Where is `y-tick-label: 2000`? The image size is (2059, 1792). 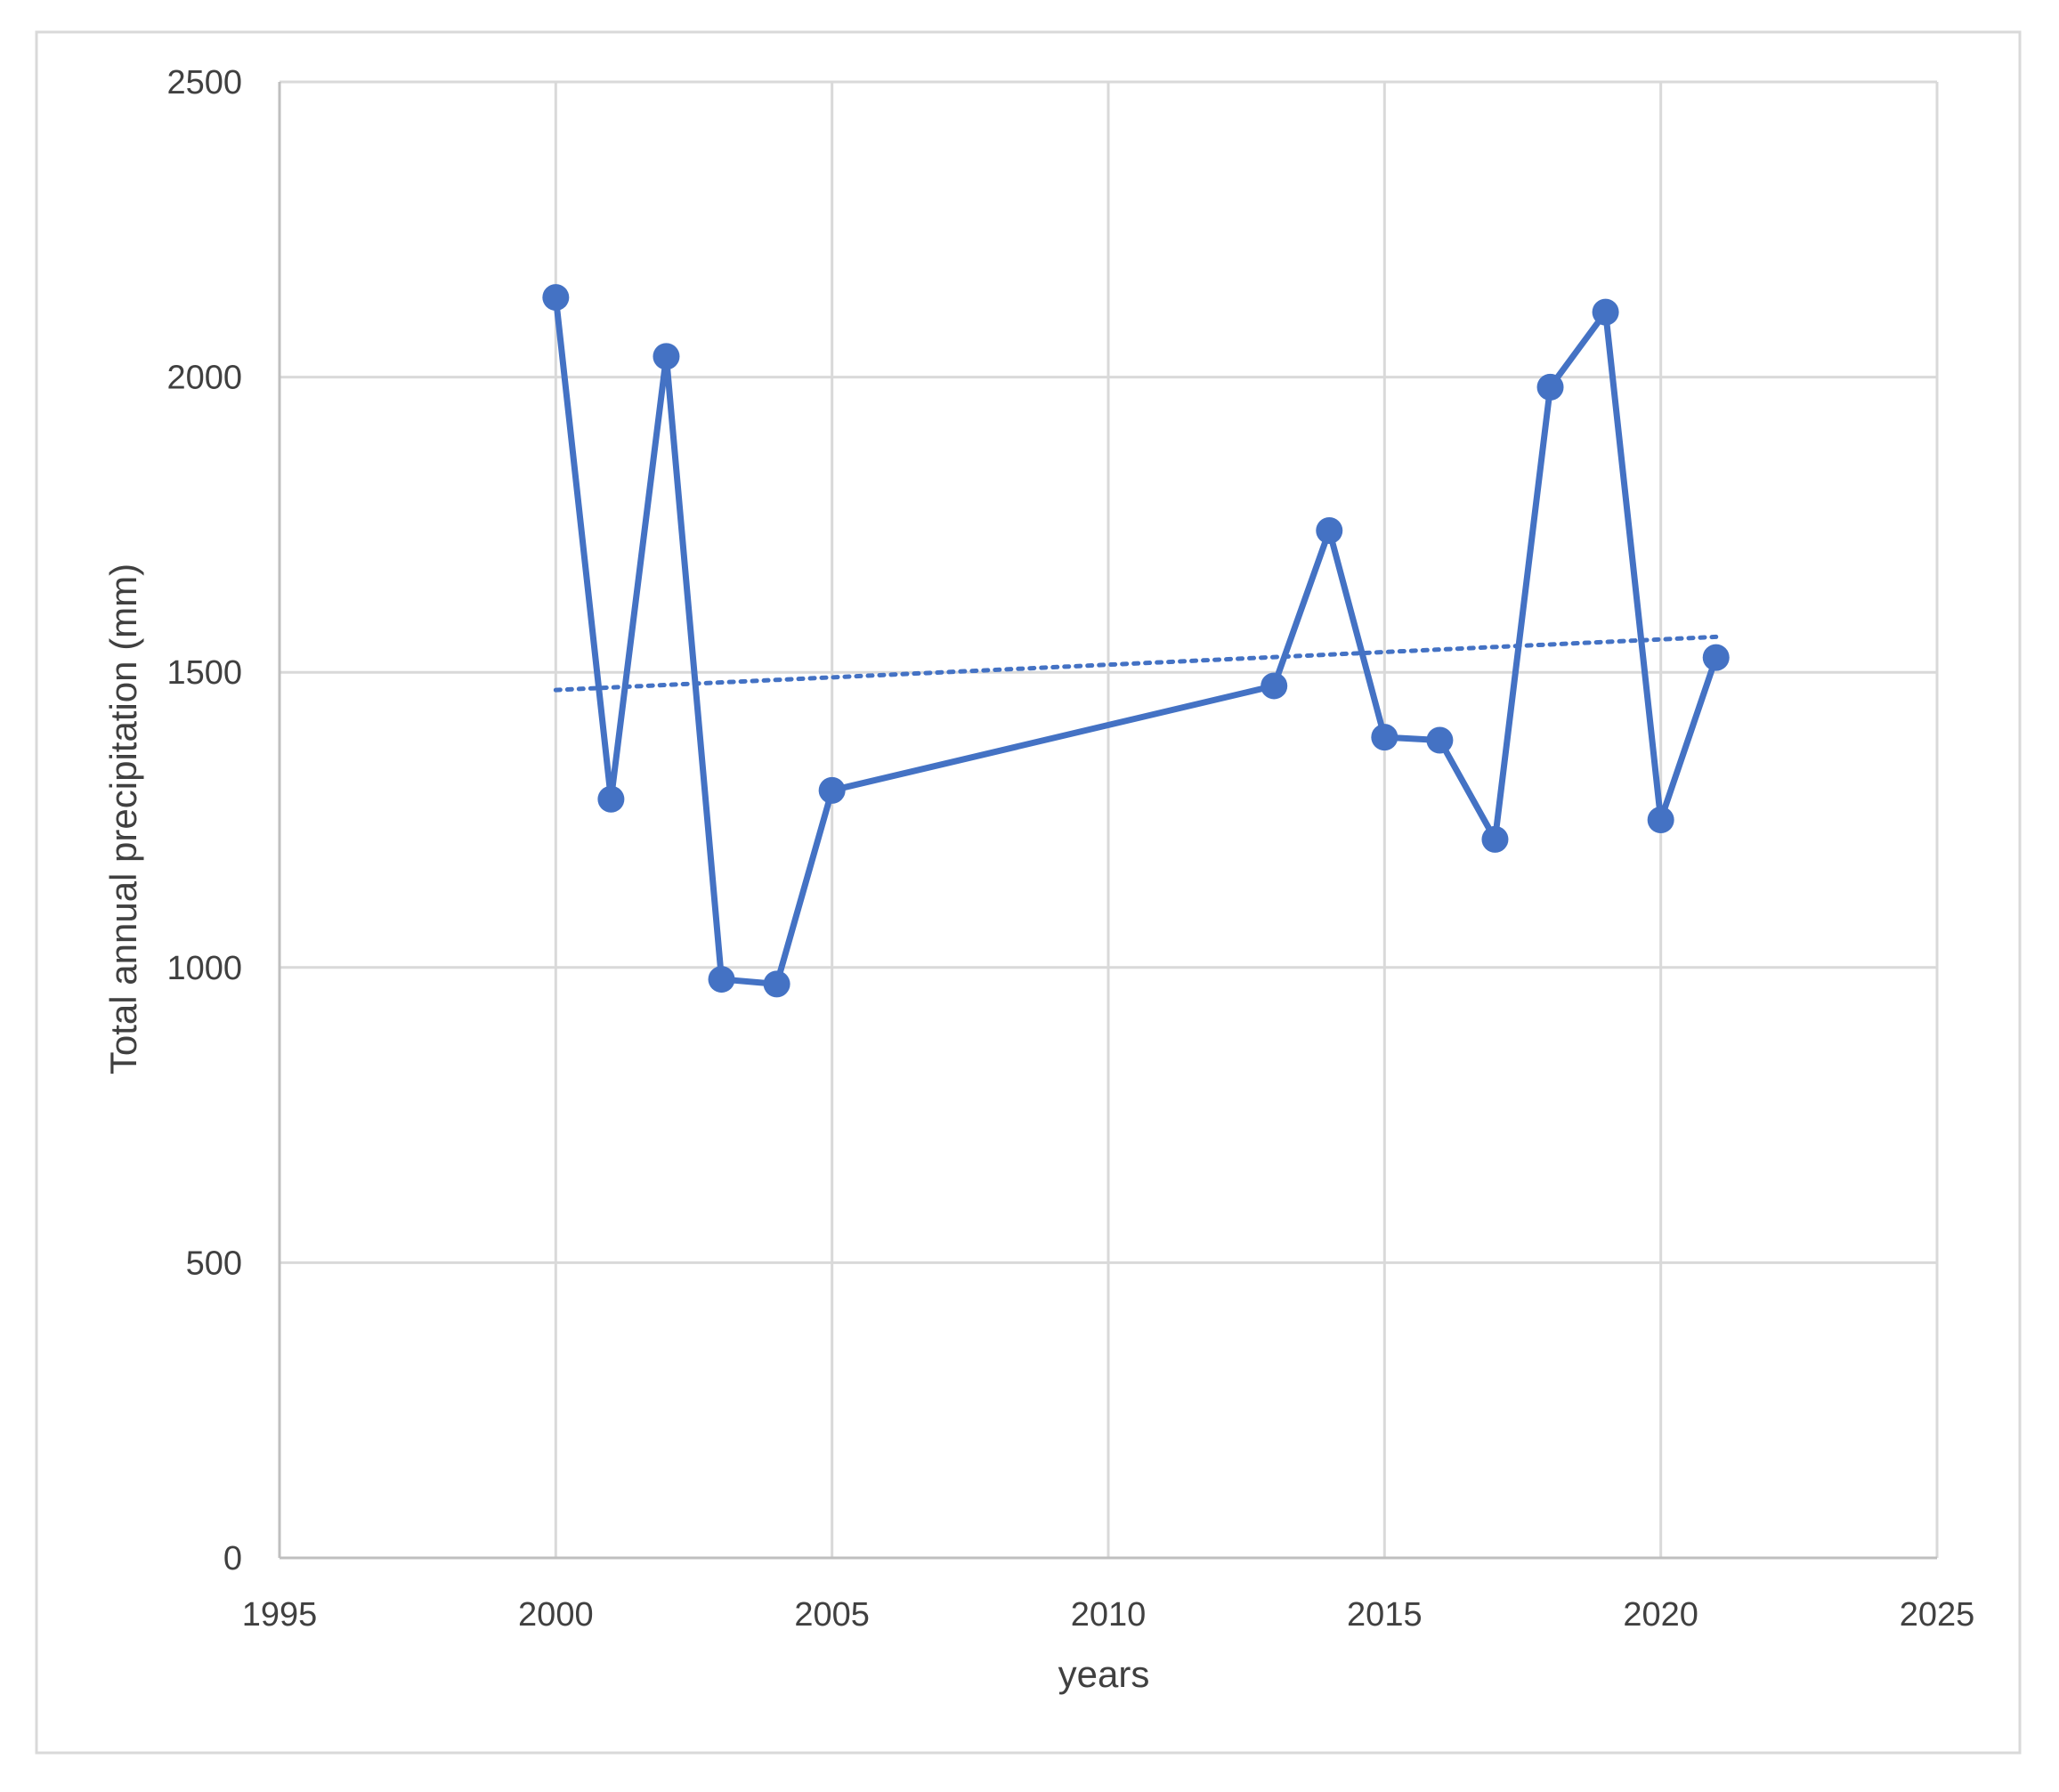
y-tick-label: 2000 is located at coordinates (204, 378).